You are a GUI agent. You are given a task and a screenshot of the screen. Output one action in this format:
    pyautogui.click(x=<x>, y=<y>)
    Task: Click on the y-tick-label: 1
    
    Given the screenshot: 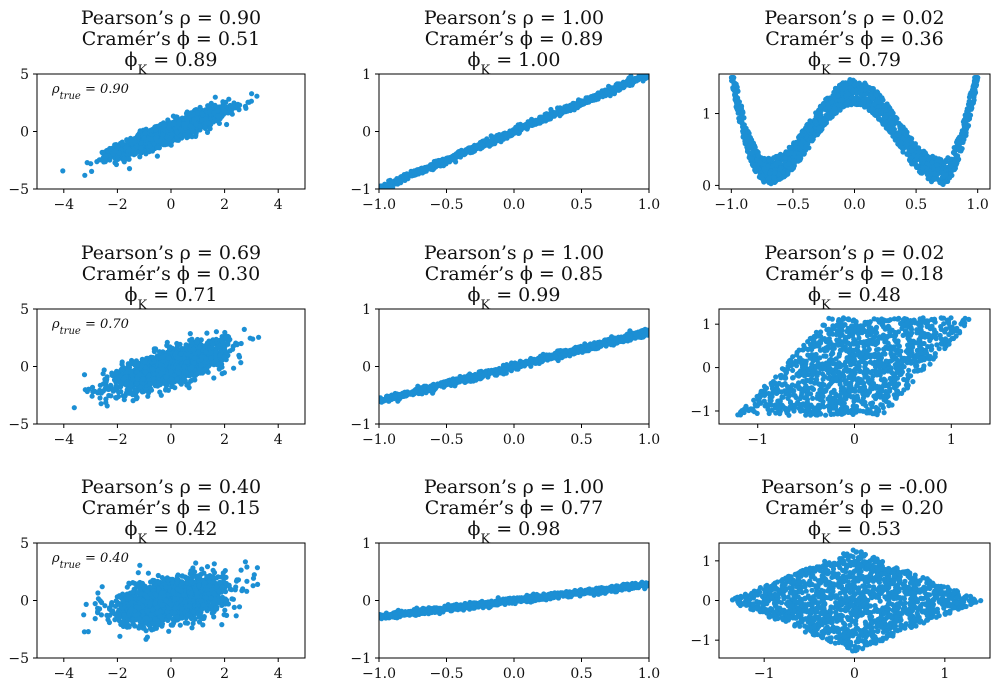 What is the action you would take?
    pyautogui.click(x=366, y=75)
    